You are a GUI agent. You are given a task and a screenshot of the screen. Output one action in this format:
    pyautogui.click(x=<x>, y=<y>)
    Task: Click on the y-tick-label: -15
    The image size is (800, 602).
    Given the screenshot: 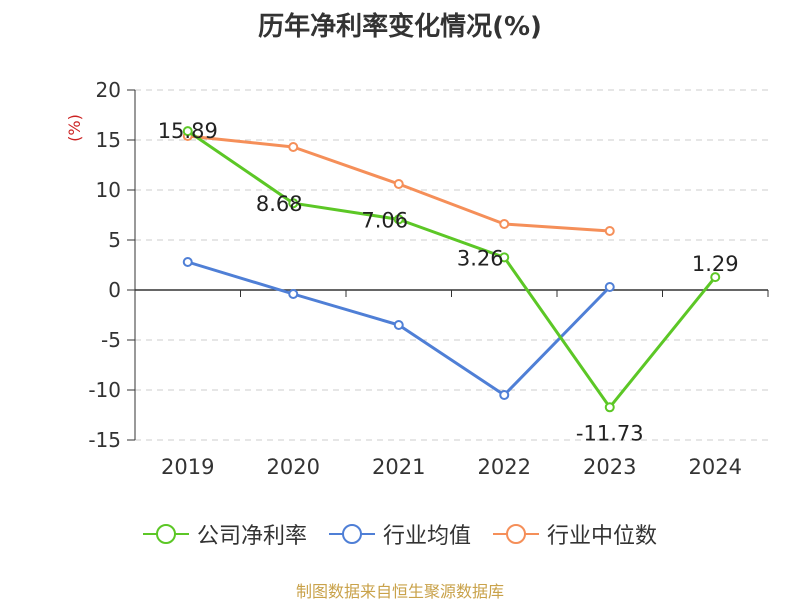 What is the action you would take?
    pyautogui.click(x=104, y=440)
    